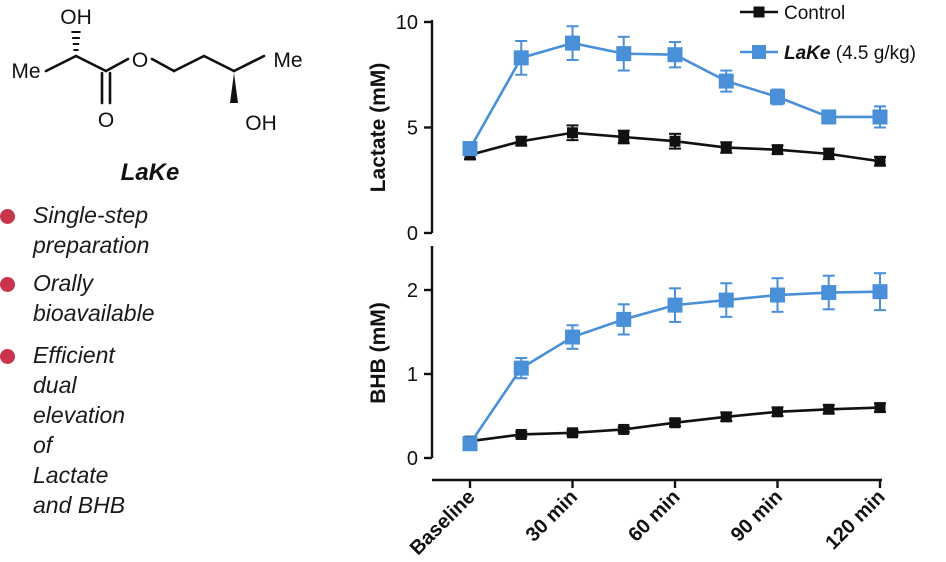  What do you see at coordinates (443, 523) in the screenshot?
I see `x-tick-label: Baseline` at bounding box center [443, 523].